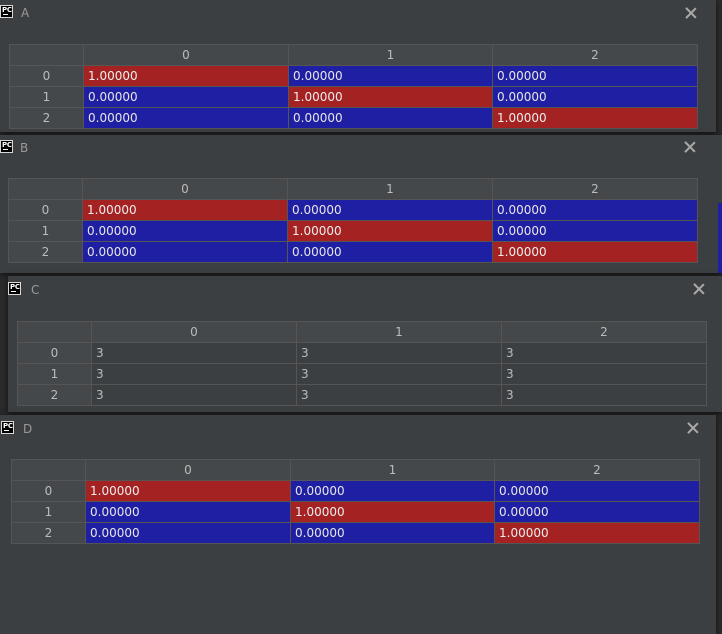 This screenshot has width=722, height=634. What do you see at coordinates (35, 290) in the screenshot?
I see `window-title: C` at bounding box center [35, 290].